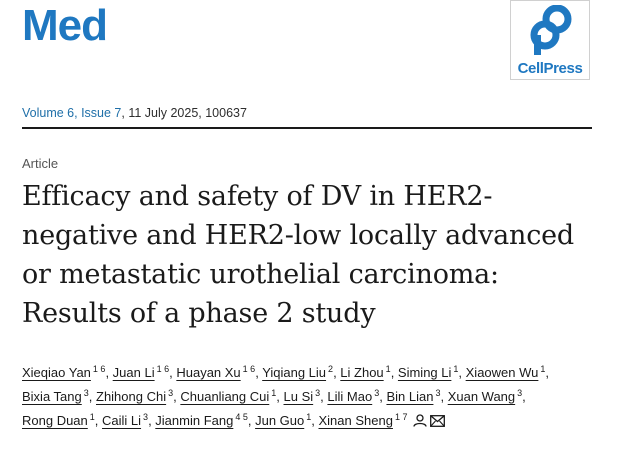  Describe the element at coordinates (551, 30) in the screenshot. I see `cellpress-mark-icon` at that location.